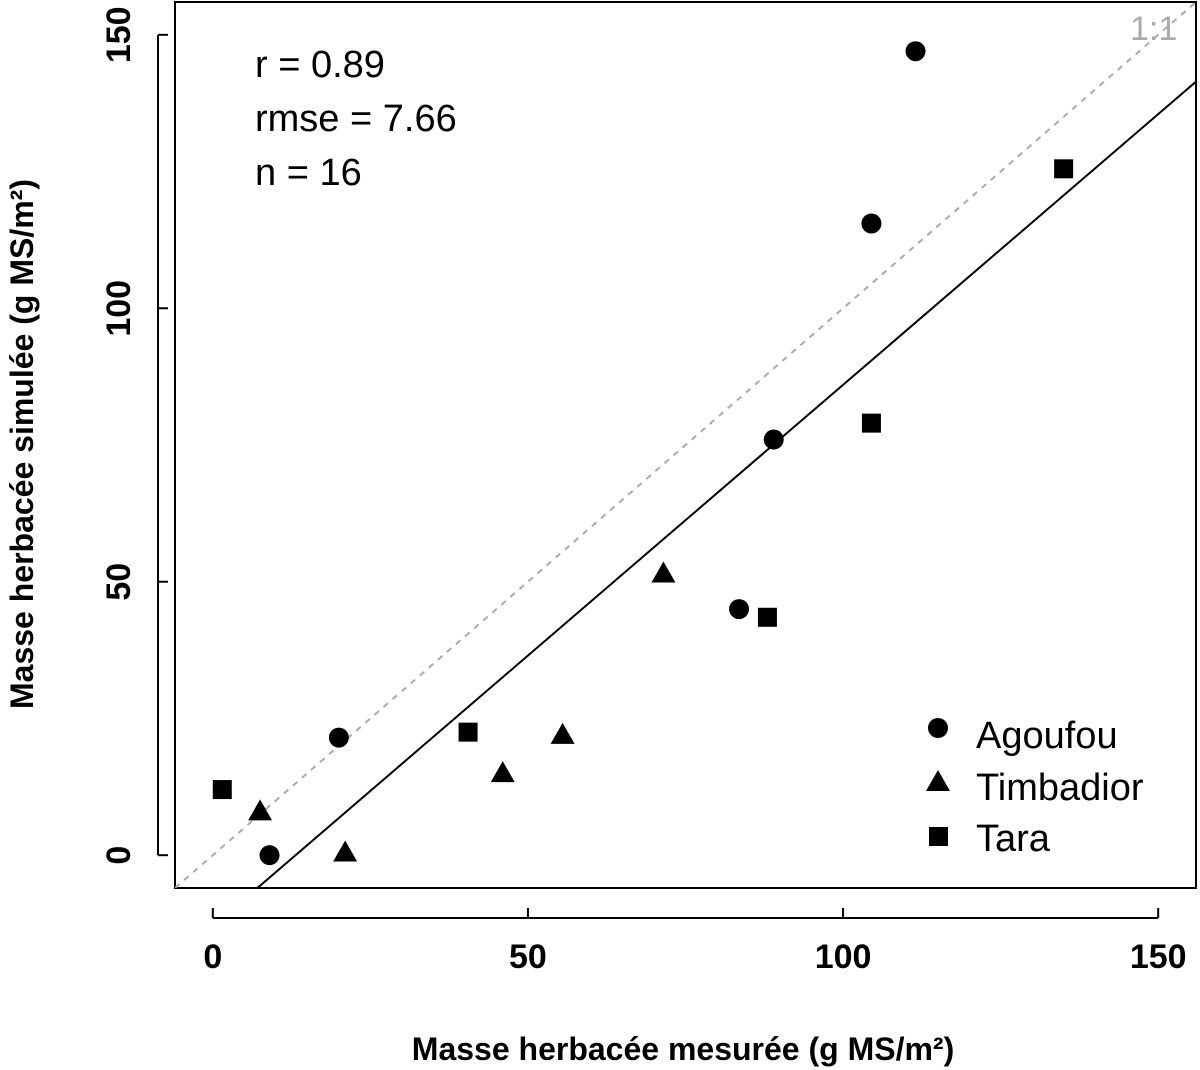 This screenshot has height=1070, width=1200. Describe the element at coordinates (212, 957) in the screenshot. I see `x-tick-label: 0` at that location.